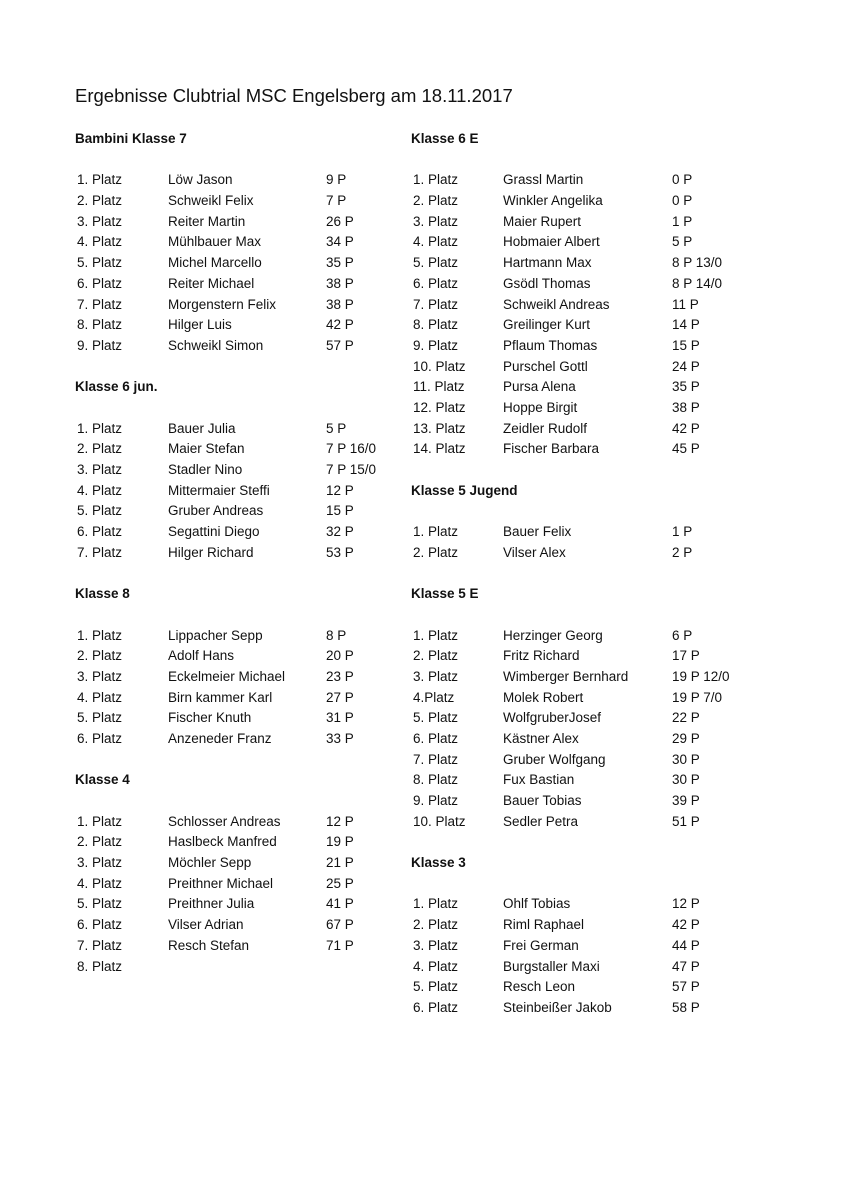 This screenshot has width=848, height=1200. Describe the element at coordinates (245, 242) in the screenshot. I see `result-row: 4. Platz Mühlbauer Max 34 P` at that location.